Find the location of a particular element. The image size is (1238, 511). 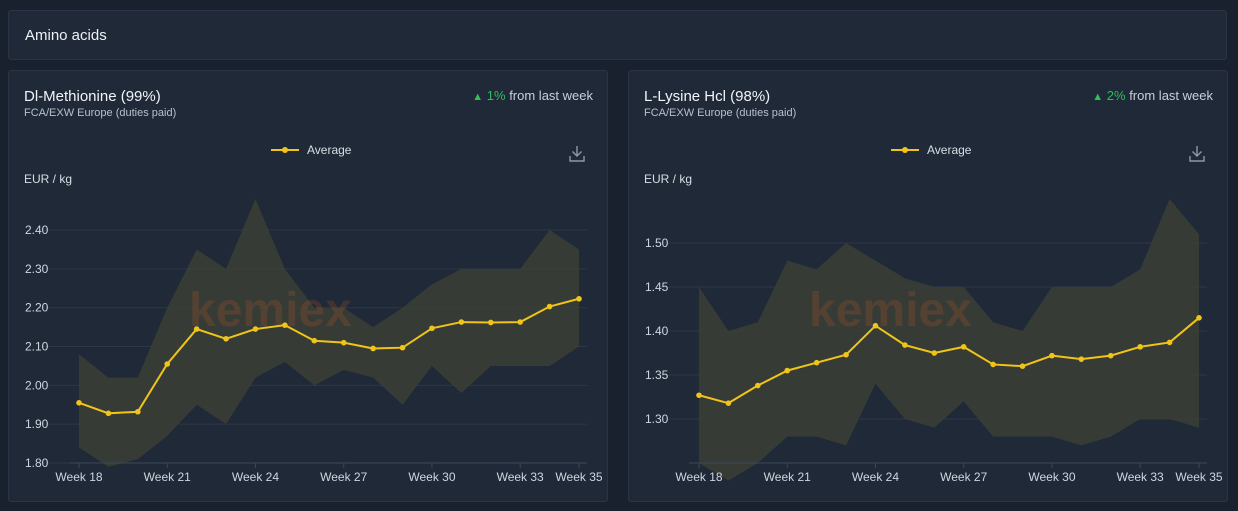

y-tick-label: 2.00 is located at coordinates (37, 385).